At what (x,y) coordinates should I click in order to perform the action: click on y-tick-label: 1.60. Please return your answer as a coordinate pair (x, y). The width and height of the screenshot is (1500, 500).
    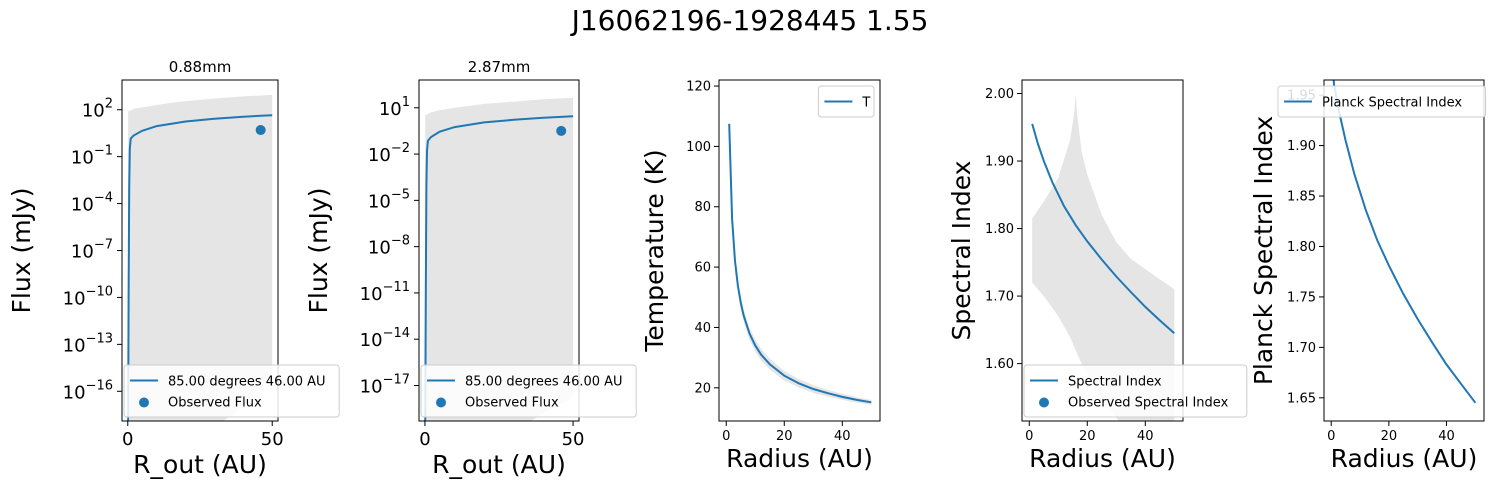
    Looking at the image, I should click on (999, 364).